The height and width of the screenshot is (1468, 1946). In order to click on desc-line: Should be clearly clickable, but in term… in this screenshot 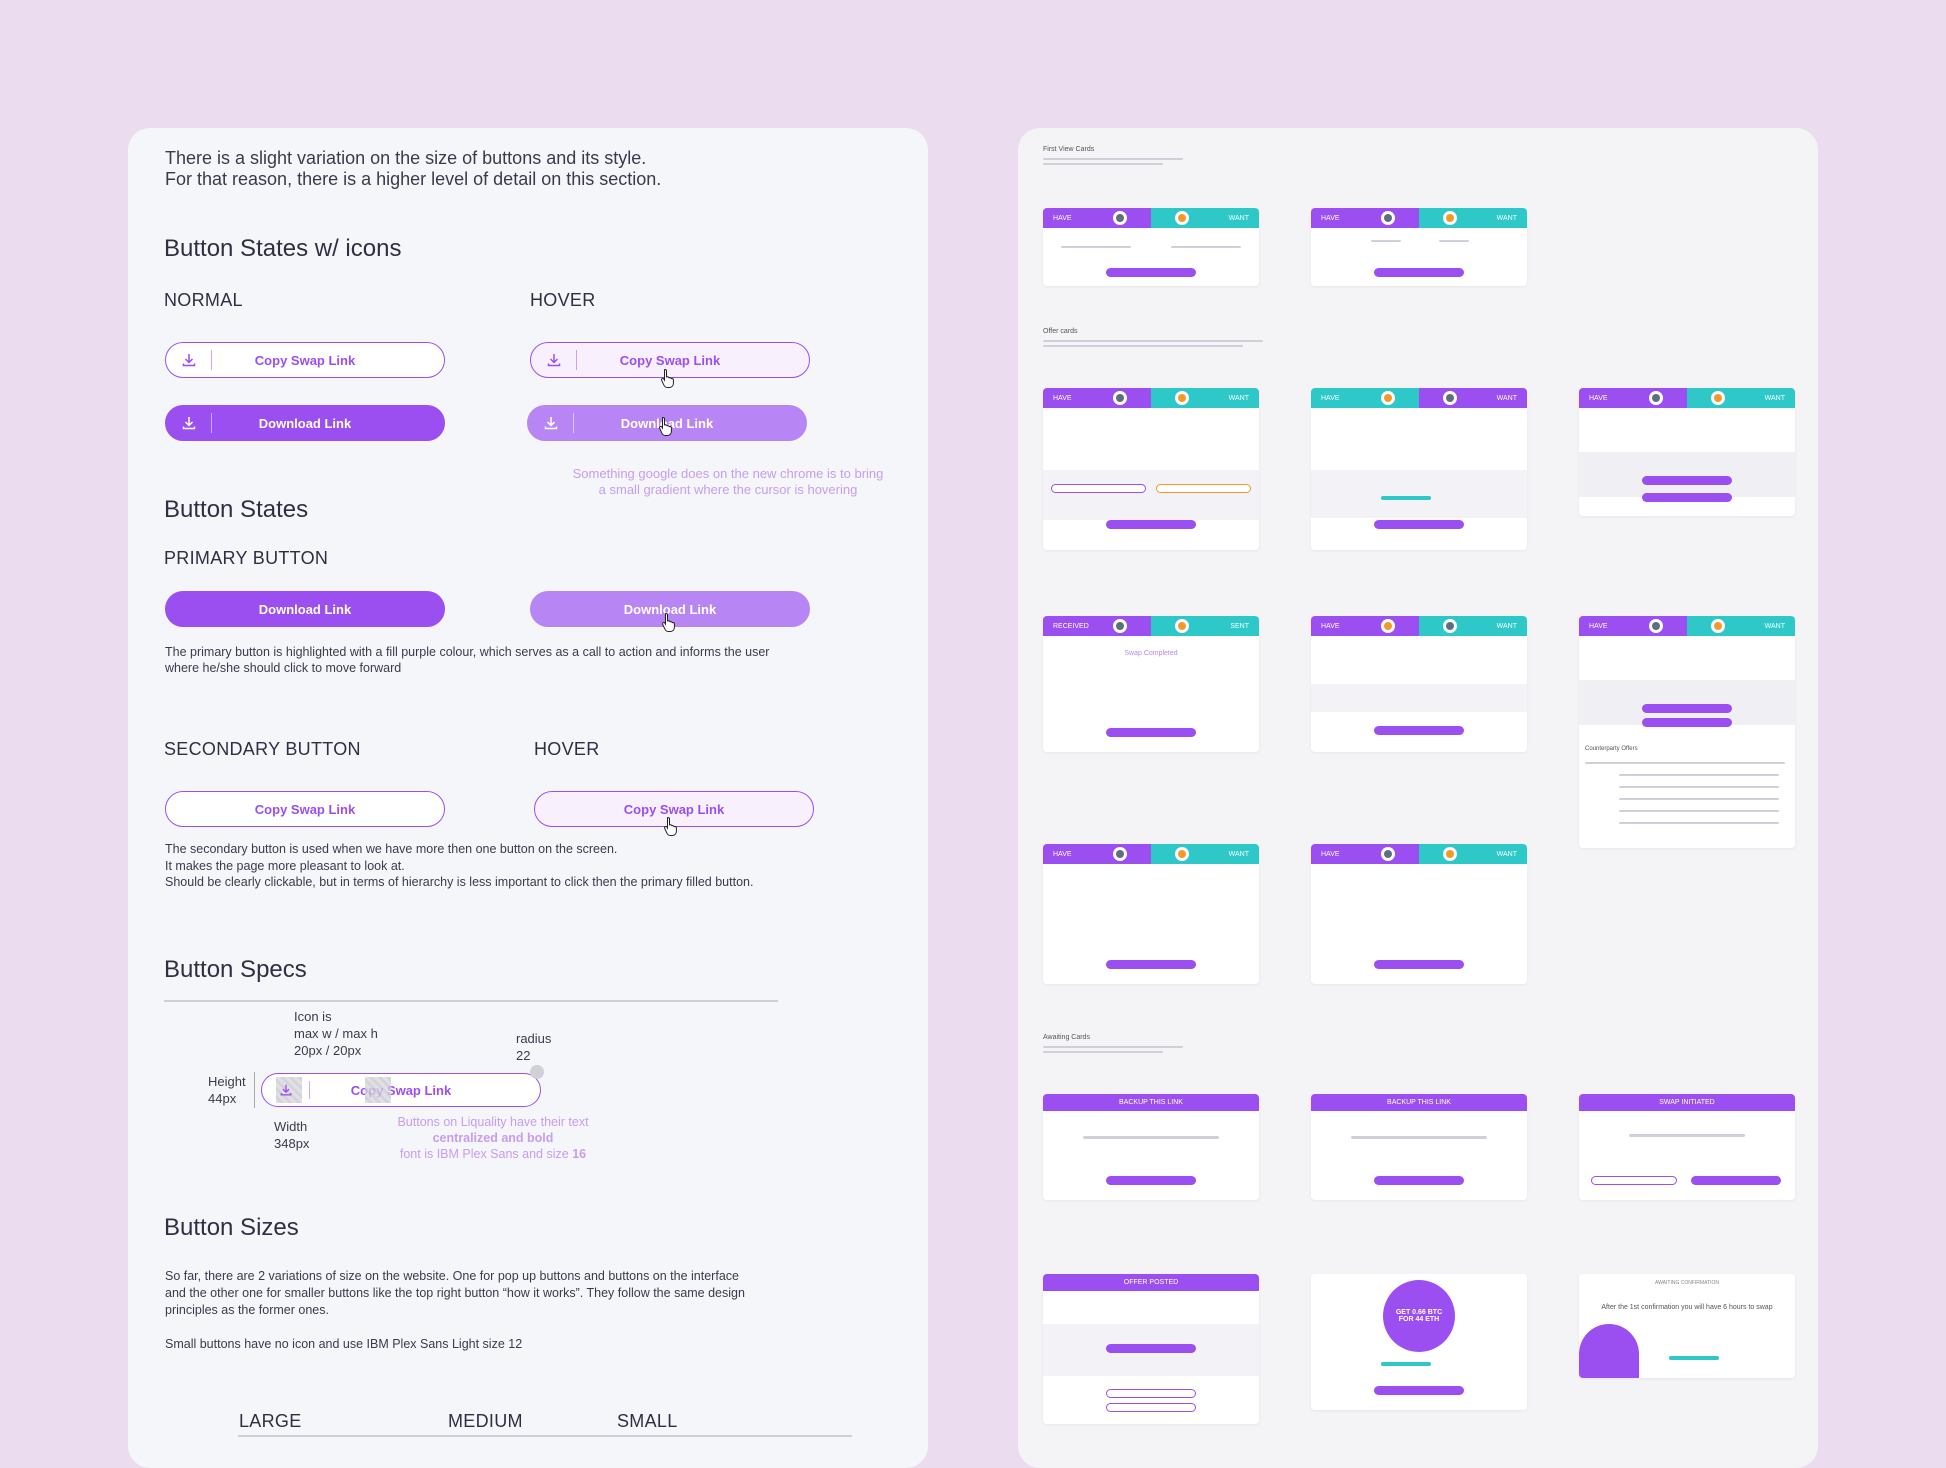, I will do `click(459, 882)`.